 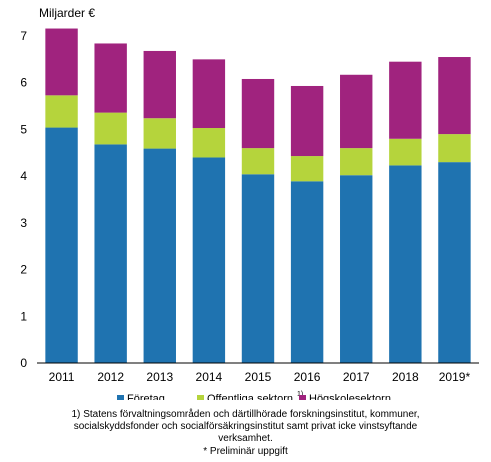 I want to click on y-tick-label: 5, so click(x=23, y=129).